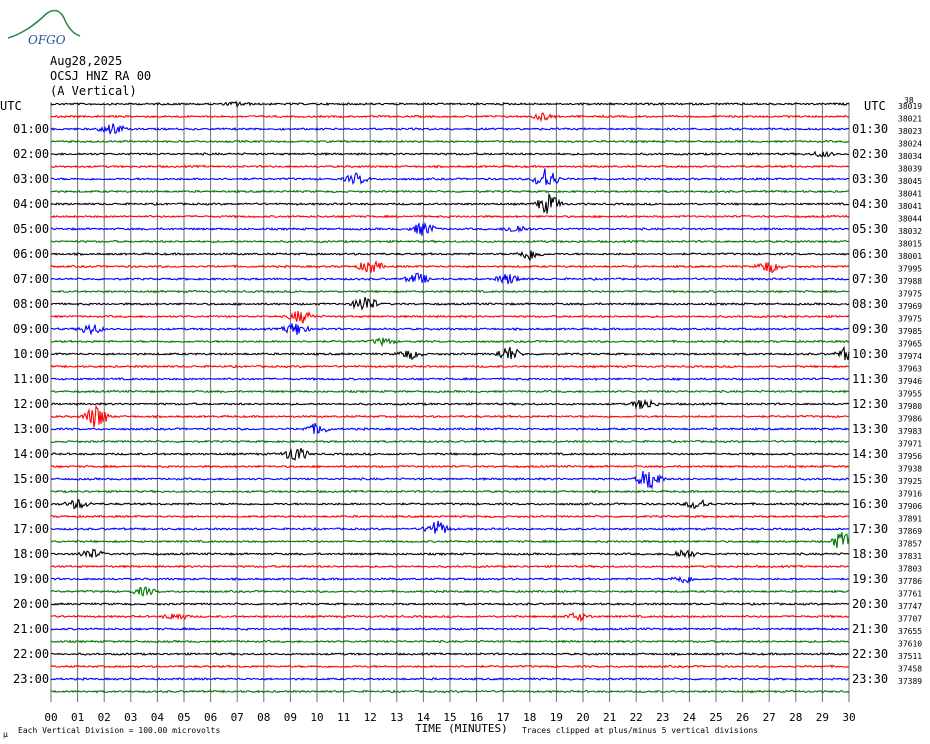  Describe the element at coordinates (910, 106) in the screenshot. I see `trace-count-label: 38019` at that location.